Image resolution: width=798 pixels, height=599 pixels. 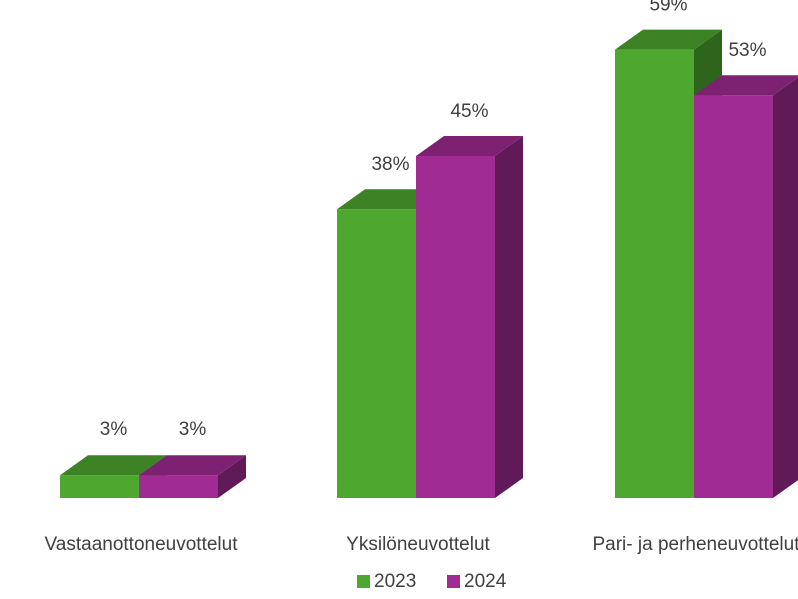 I want to click on x-tick-label: Vastaanottoneuvottelut, so click(x=142, y=544).